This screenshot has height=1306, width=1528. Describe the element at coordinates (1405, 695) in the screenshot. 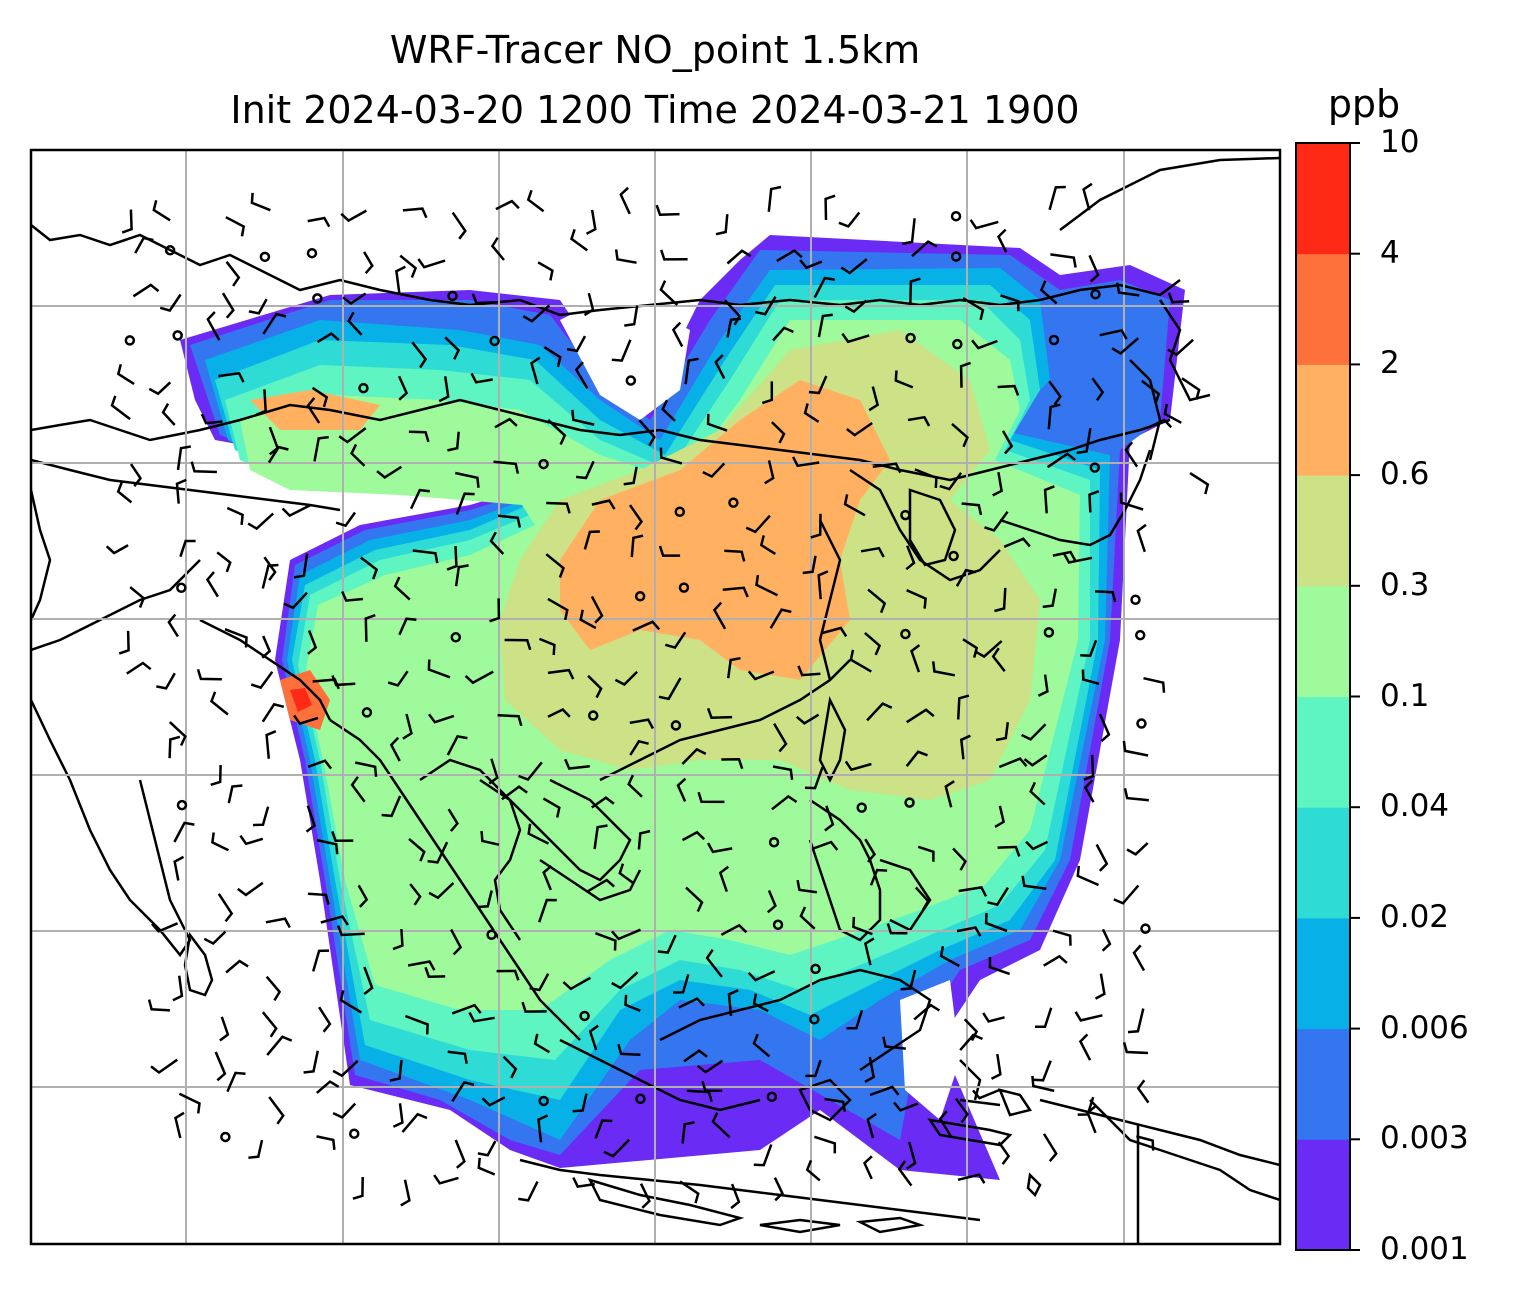

I see `colorbar-tick-label: 0.1` at that location.